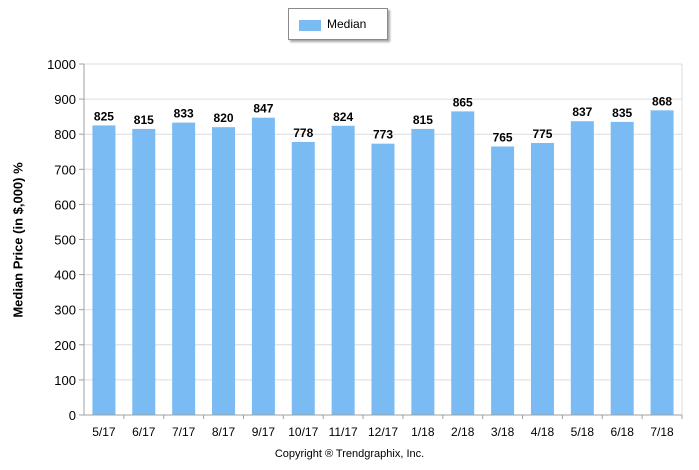  What do you see at coordinates (503, 432) in the screenshot?
I see `x-tick-label: 3/18` at bounding box center [503, 432].